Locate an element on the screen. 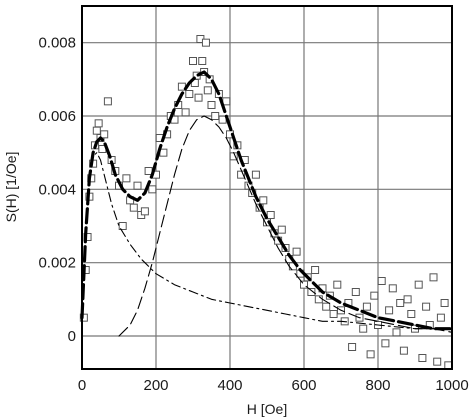 Image resolution: width=474 pixels, height=420 pixels. y-tick-labels: 0 0.002 0.004 0.006 0.008 is located at coordinates (57, 190).